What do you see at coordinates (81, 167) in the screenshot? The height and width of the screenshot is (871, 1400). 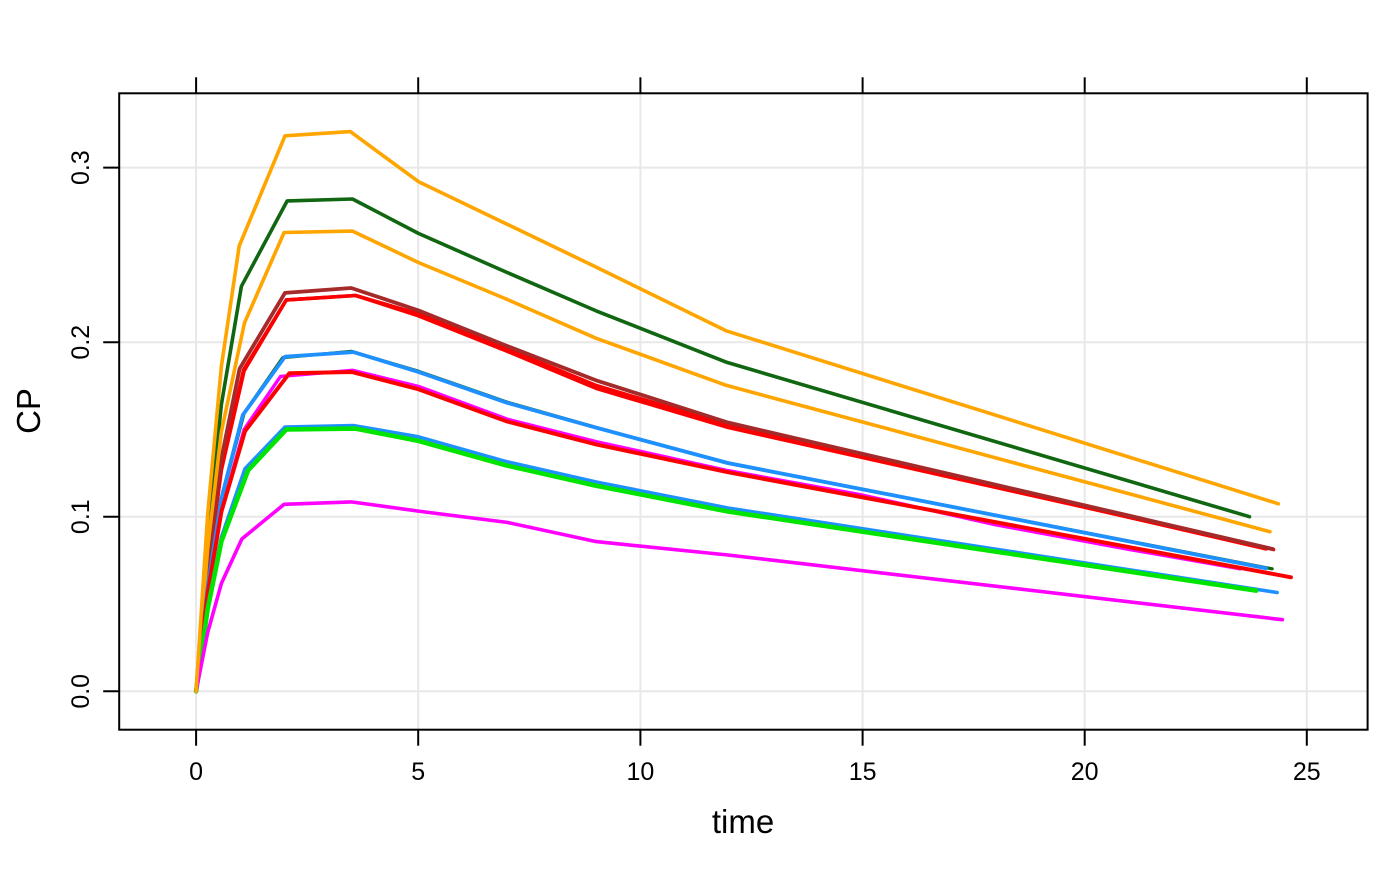 I see `svg-text: 0.3` at bounding box center [81, 167].